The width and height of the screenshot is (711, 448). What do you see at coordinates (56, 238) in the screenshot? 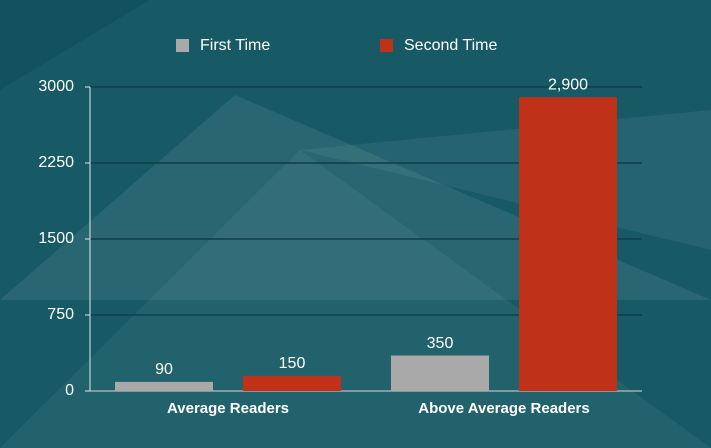
I see `y-tick-label: 1500` at bounding box center [56, 238].